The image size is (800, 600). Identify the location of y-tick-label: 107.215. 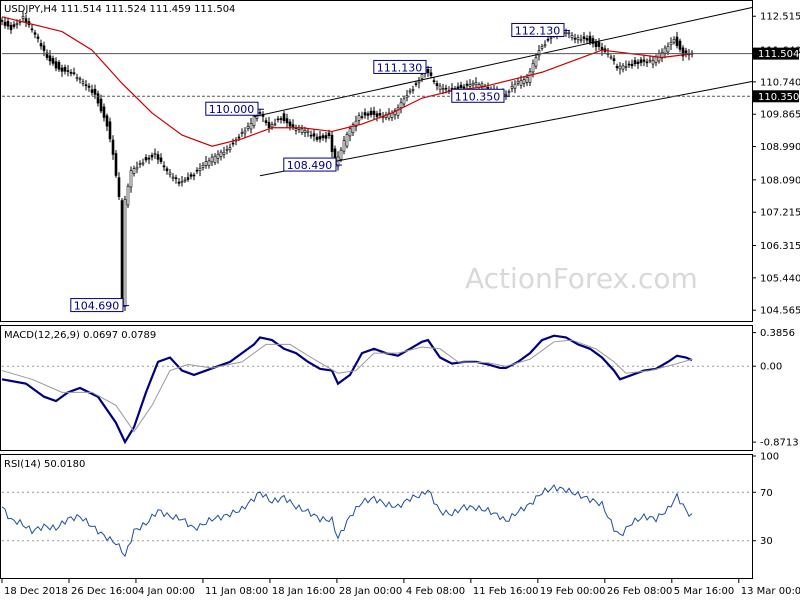
(780, 213).